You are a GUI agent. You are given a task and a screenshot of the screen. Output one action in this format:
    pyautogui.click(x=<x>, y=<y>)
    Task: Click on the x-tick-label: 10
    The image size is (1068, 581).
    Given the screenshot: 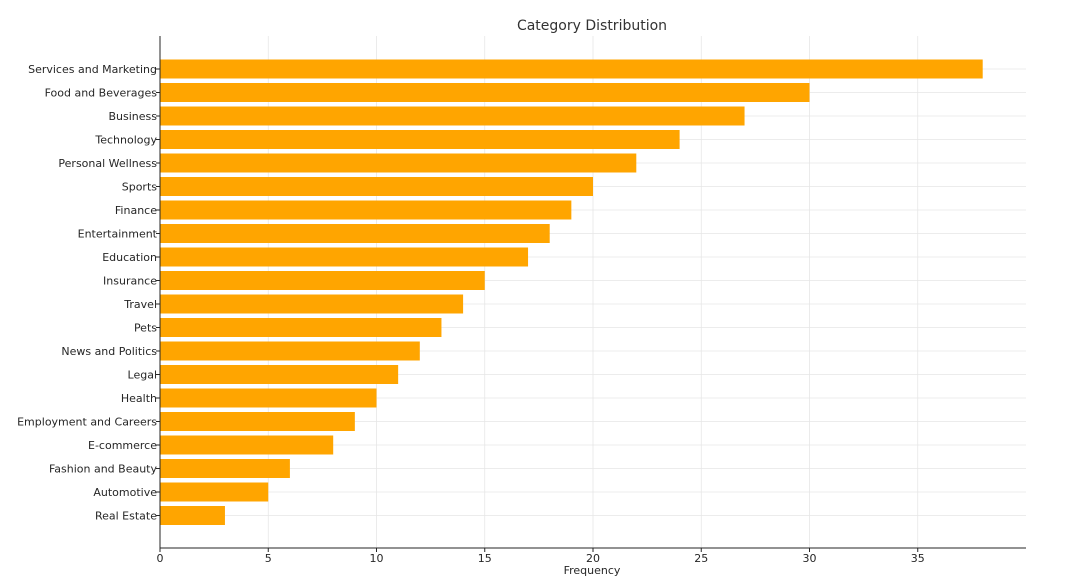 What is the action you would take?
    pyautogui.click(x=377, y=558)
    